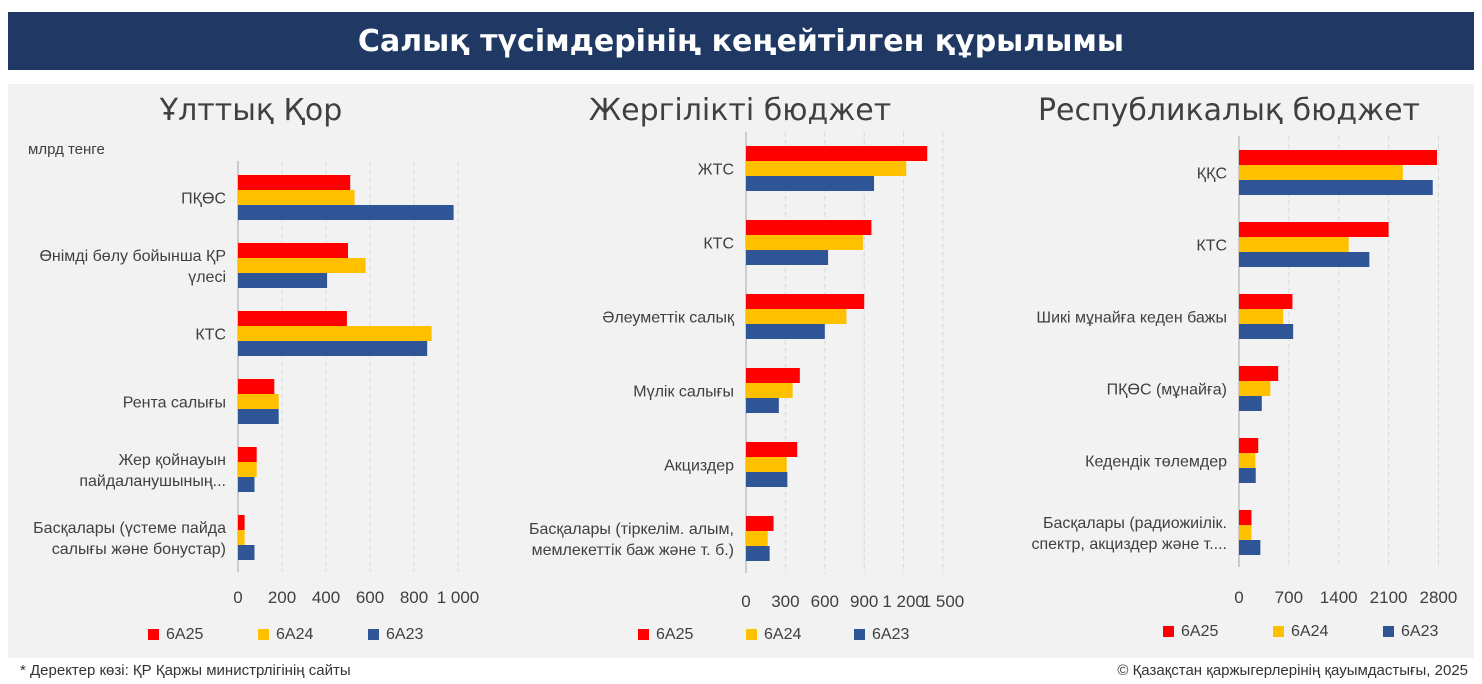 The width and height of the screenshot is (1482, 684). What do you see at coordinates (668, 318) in the screenshot?
I see `category-label: Әлеуметтік салық` at bounding box center [668, 318].